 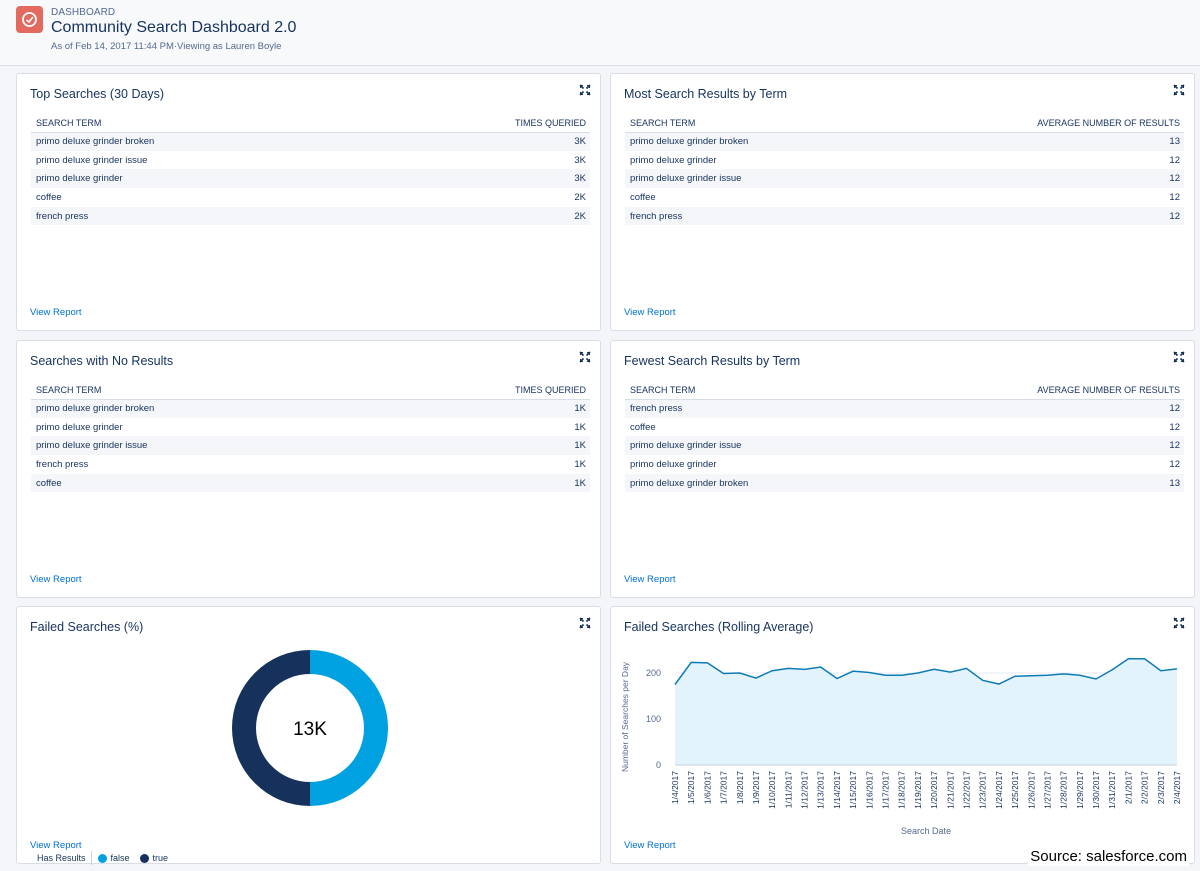 I want to click on x-tick-label: 1/20/2017, so click(x=934, y=790).